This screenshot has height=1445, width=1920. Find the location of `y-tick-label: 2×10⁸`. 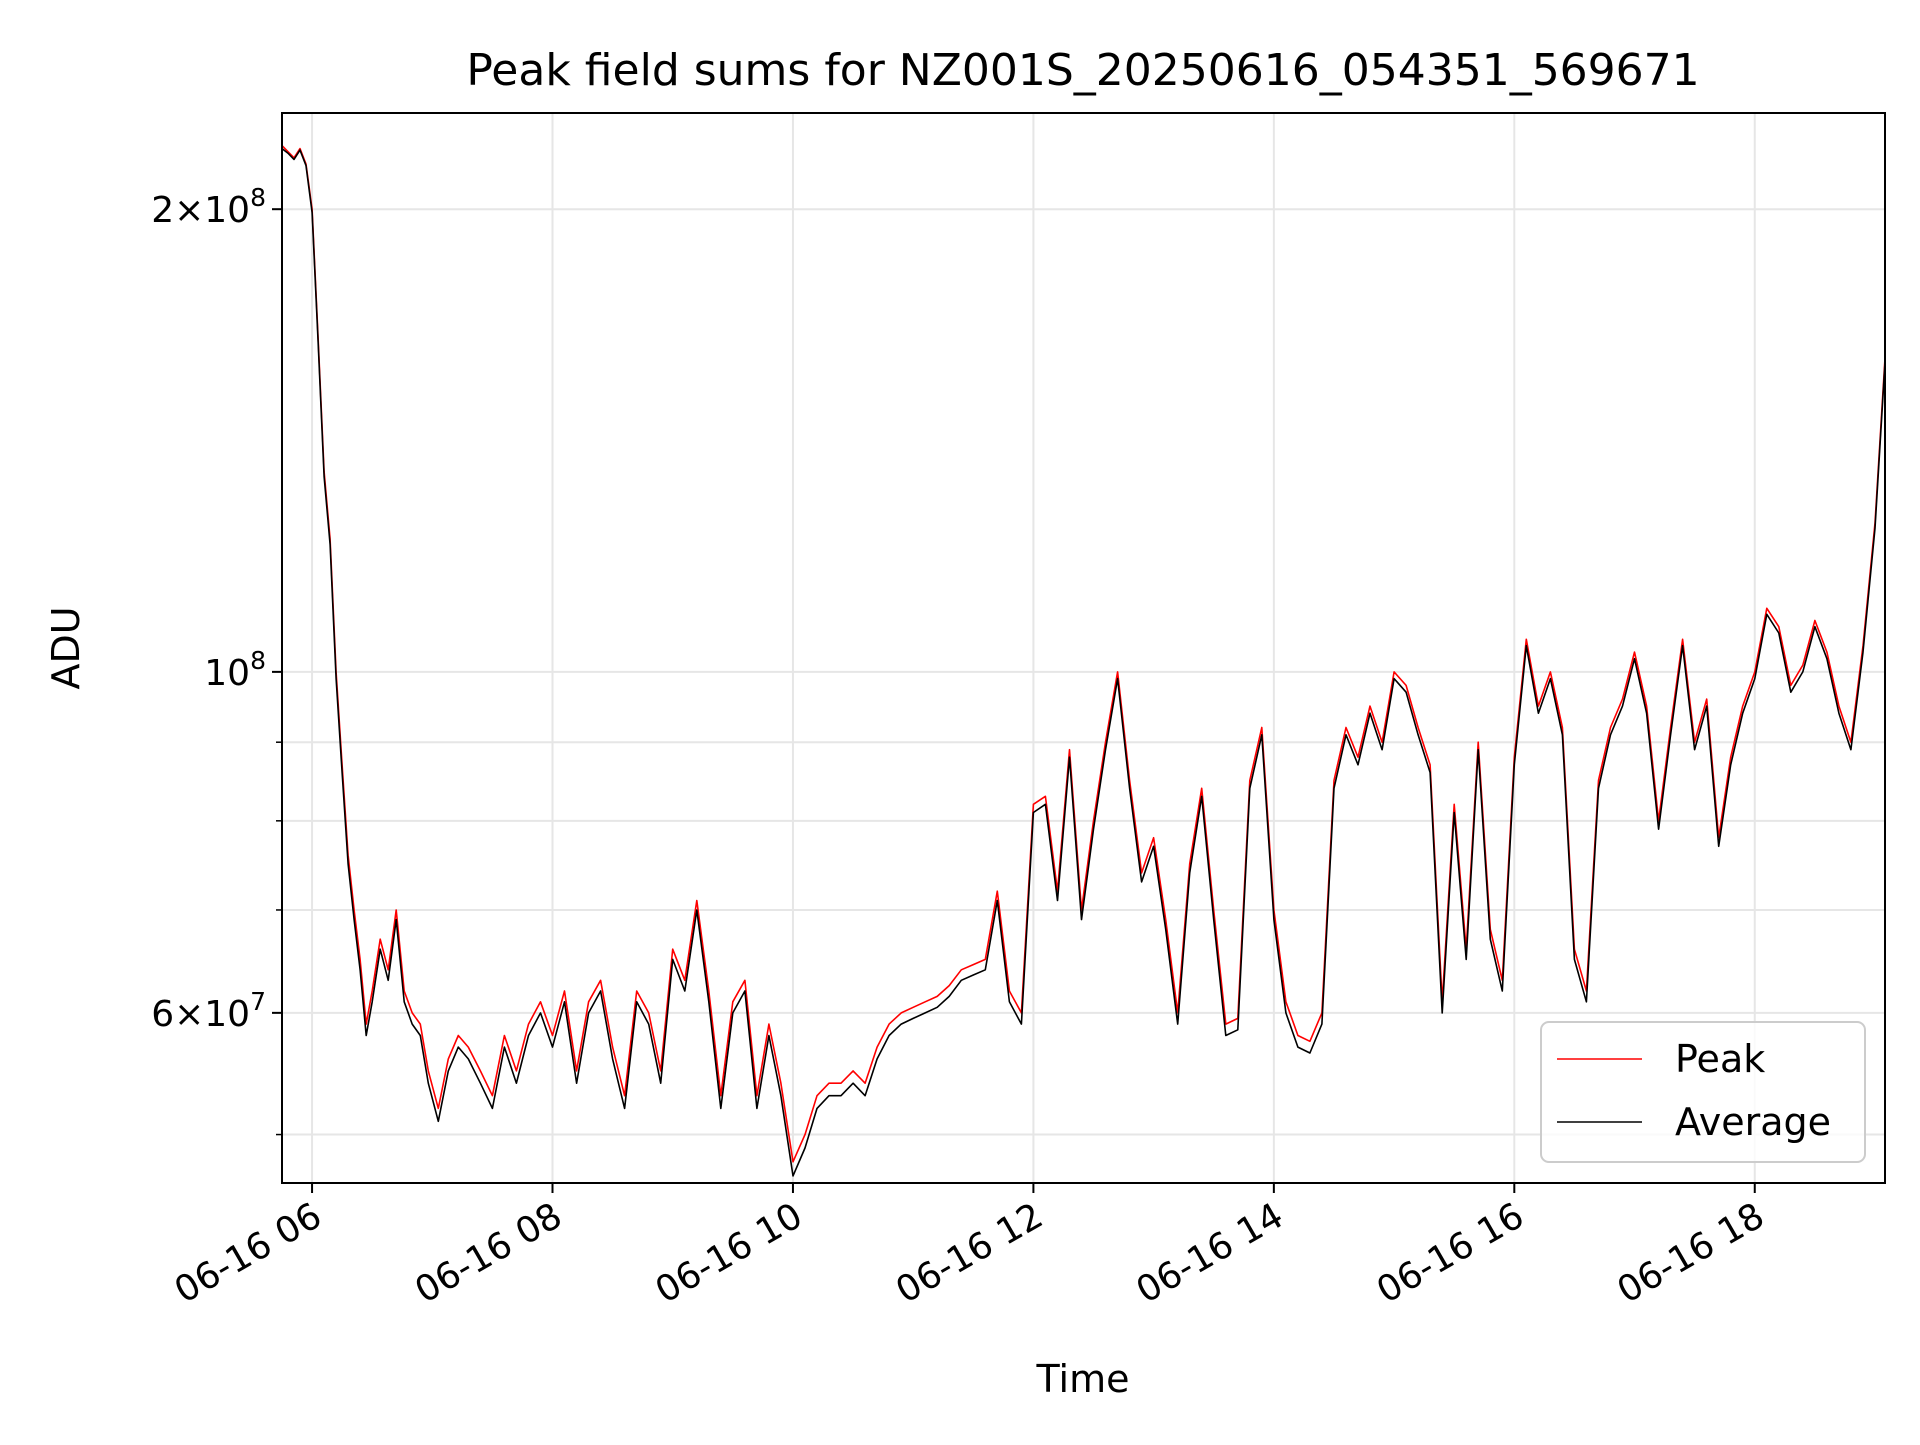

y-tick-label: 2×10⁸ is located at coordinates (208, 207).